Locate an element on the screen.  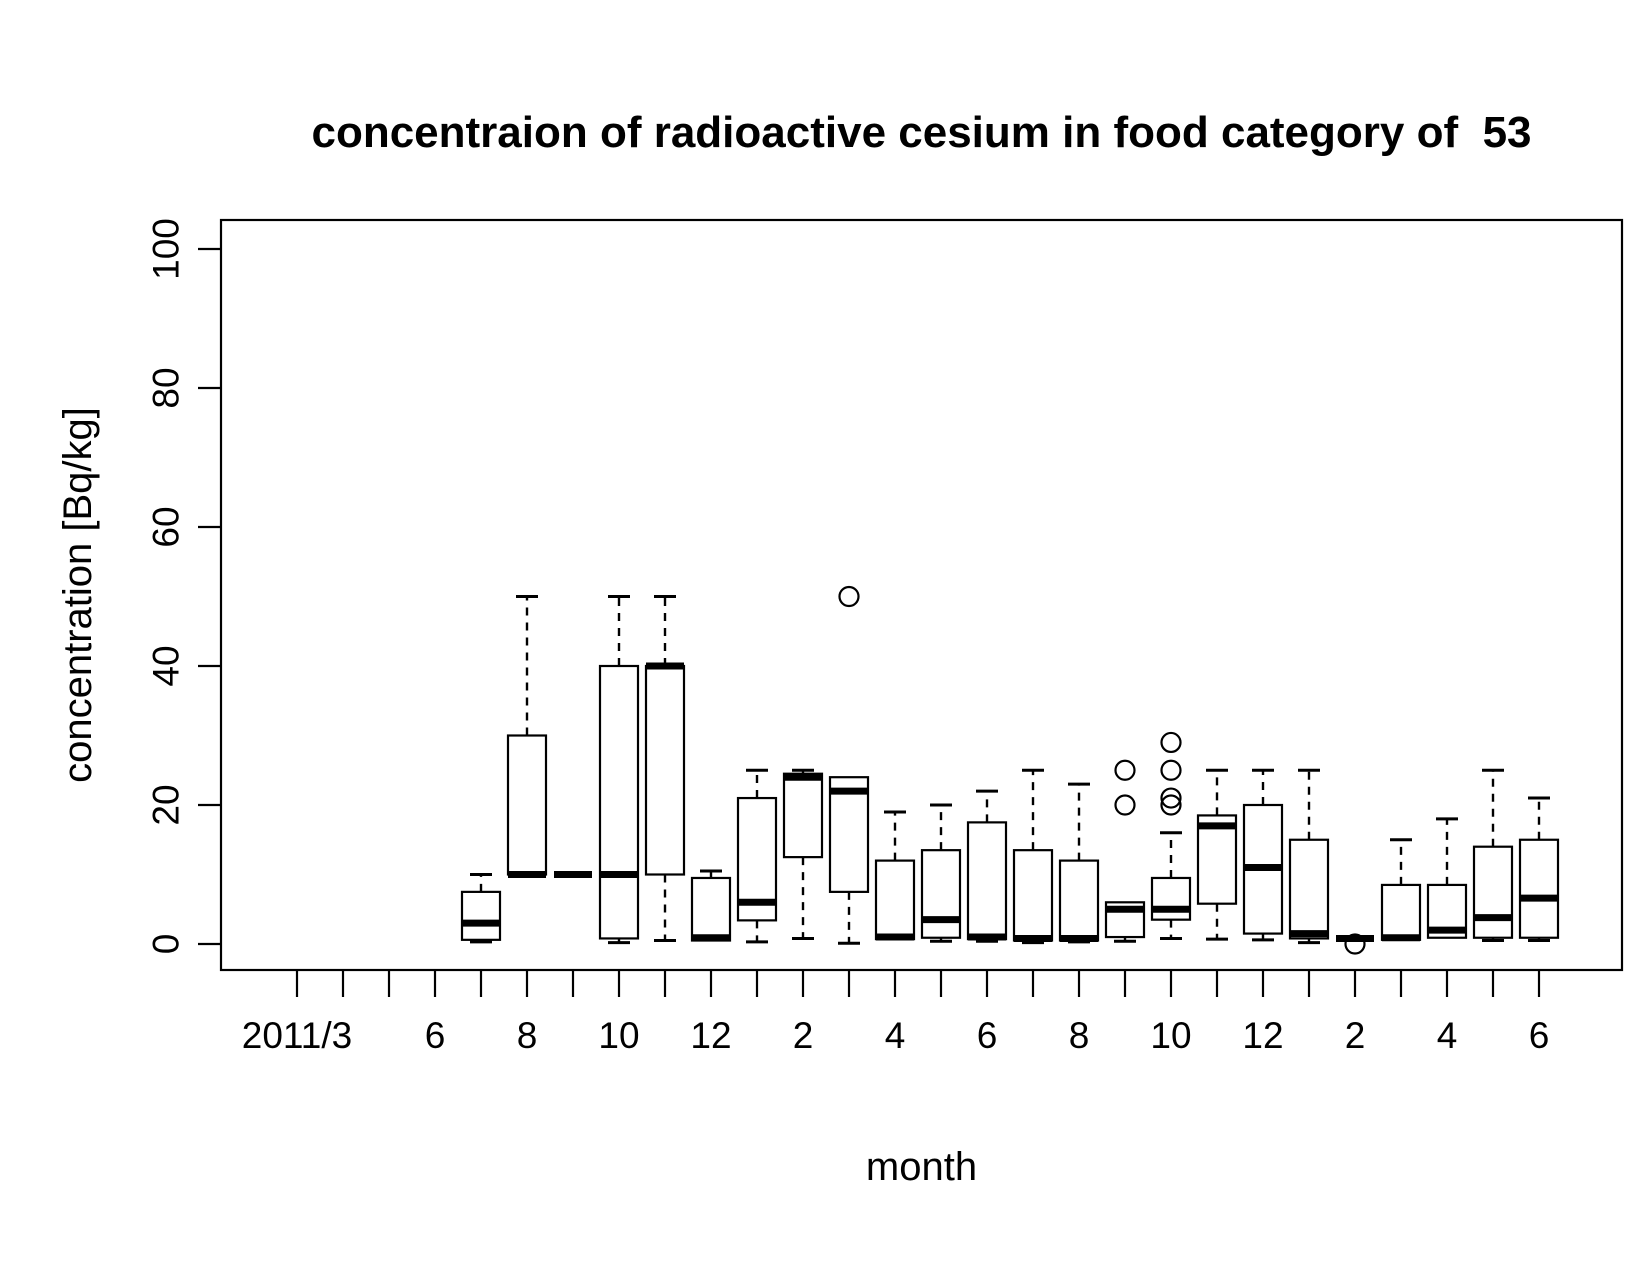
boxplot-month-2012/8 is located at coordinates (1079, 863).